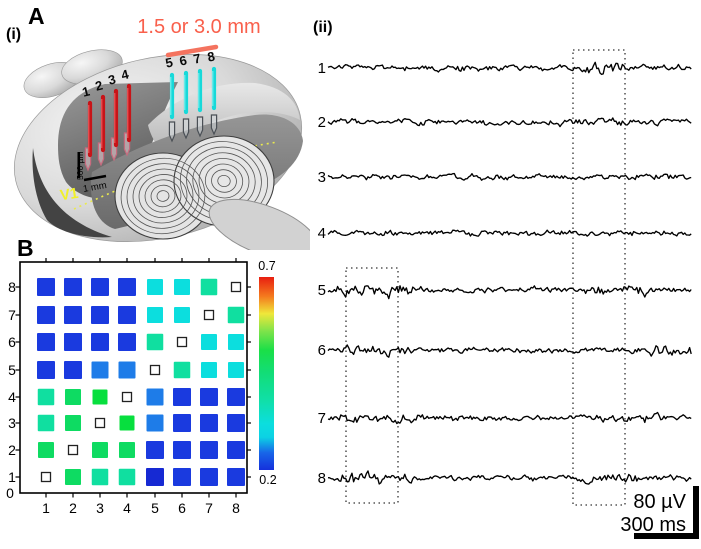 This screenshot has height=549, width=701. I want to click on depth-scale-bar, so click(79, 165).